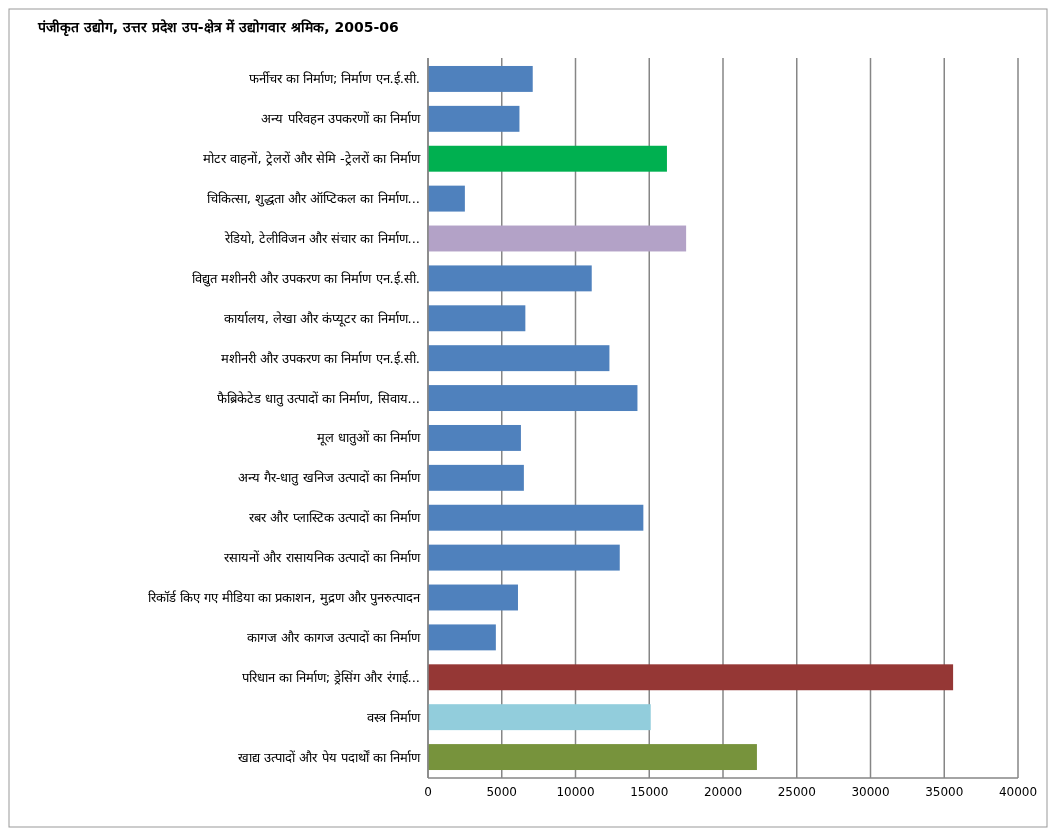 Image resolution: width=1062 pixels, height=837 pixels. What do you see at coordinates (428, 792) in the screenshot?
I see `x-tick-label: 0` at bounding box center [428, 792].